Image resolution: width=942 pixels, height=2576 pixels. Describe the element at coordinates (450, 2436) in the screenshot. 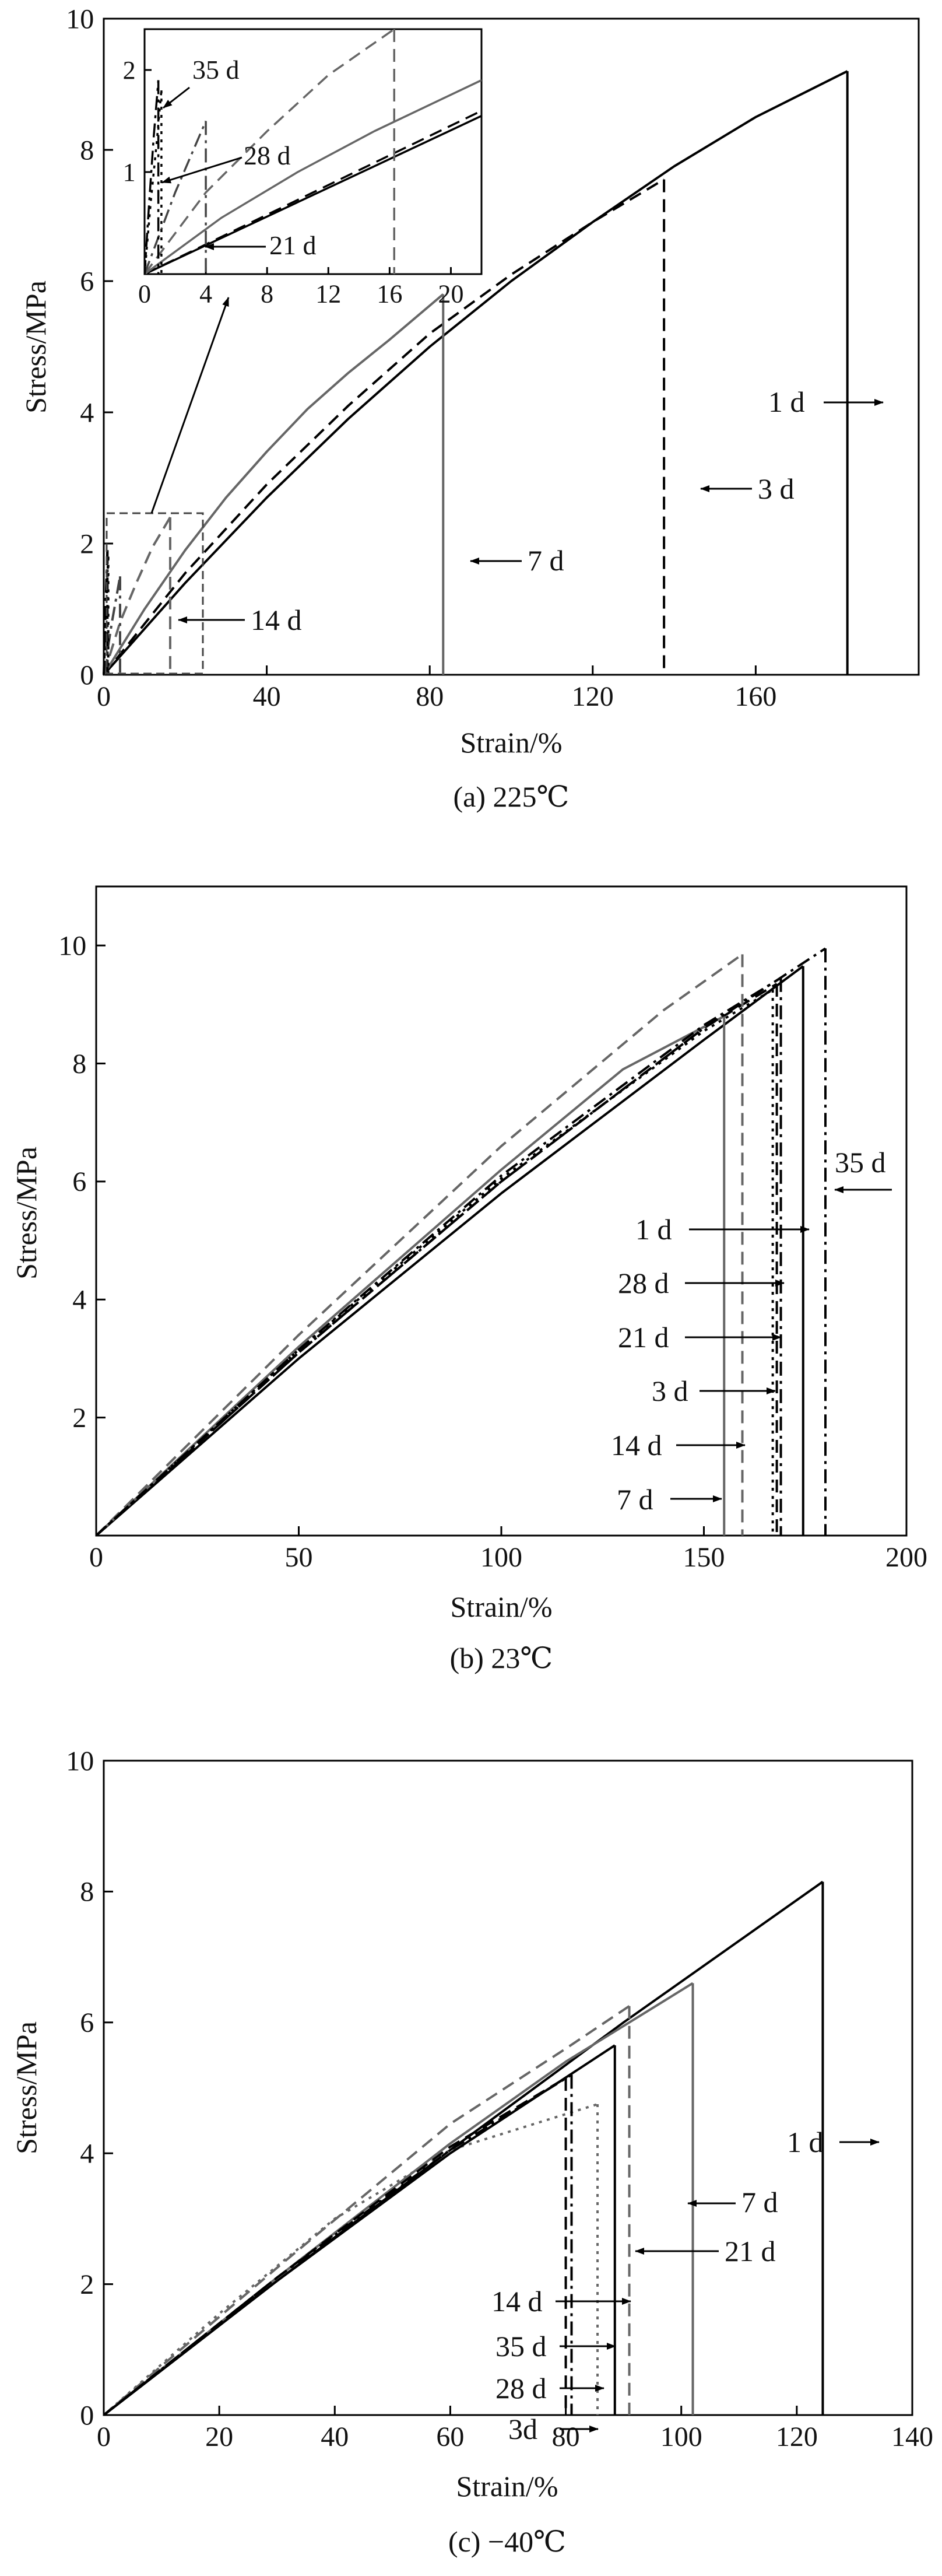

I see `x-tick-label: 60` at that location.